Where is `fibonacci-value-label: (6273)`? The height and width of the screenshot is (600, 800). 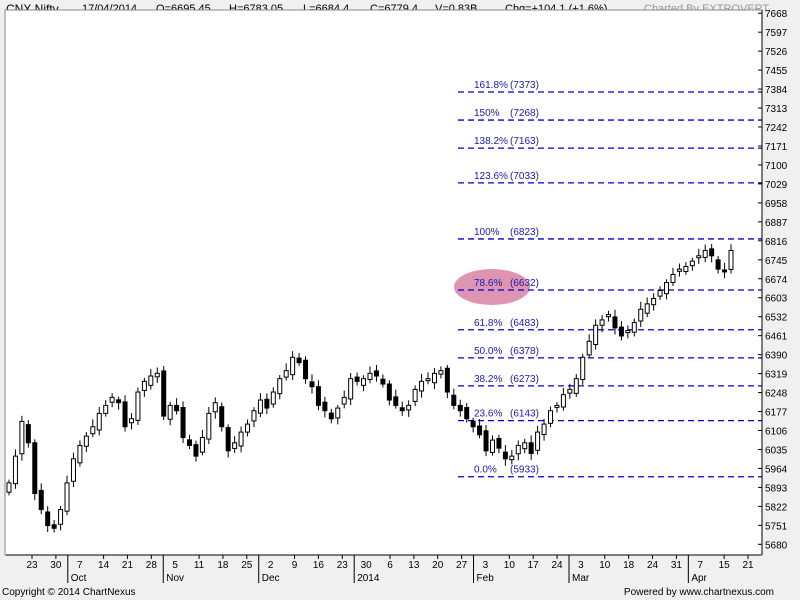
fibonacci-value-label: (6273) is located at coordinates (524, 379).